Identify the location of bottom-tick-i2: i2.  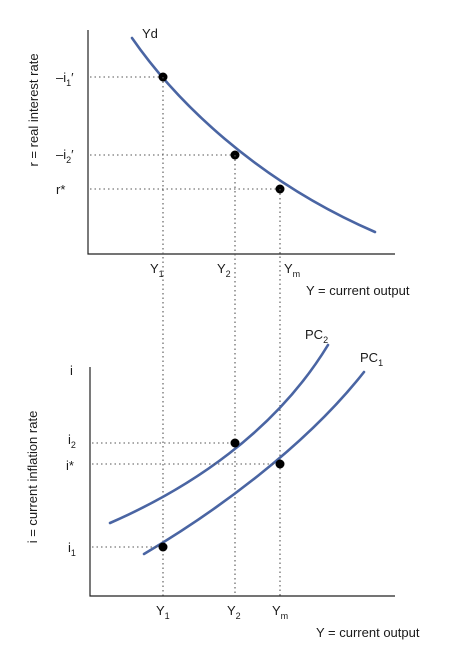
(72, 441).